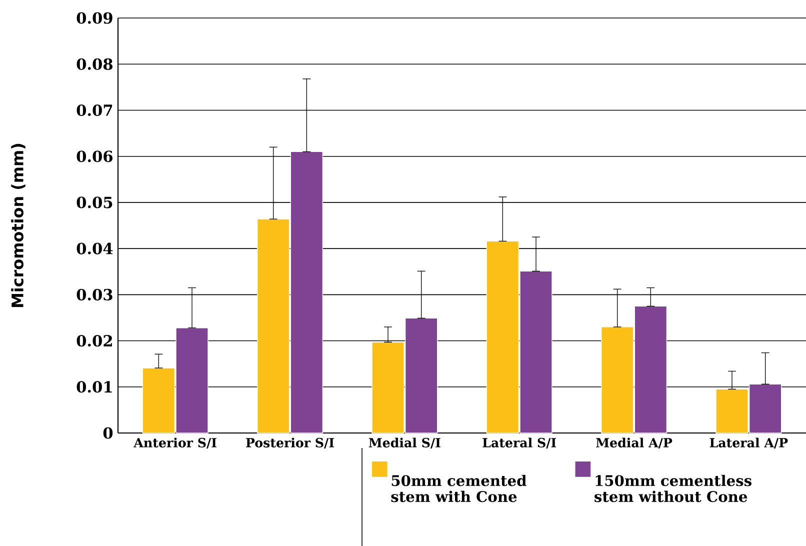  I want to click on y-tick-label: 0.02, so click(94, 341).